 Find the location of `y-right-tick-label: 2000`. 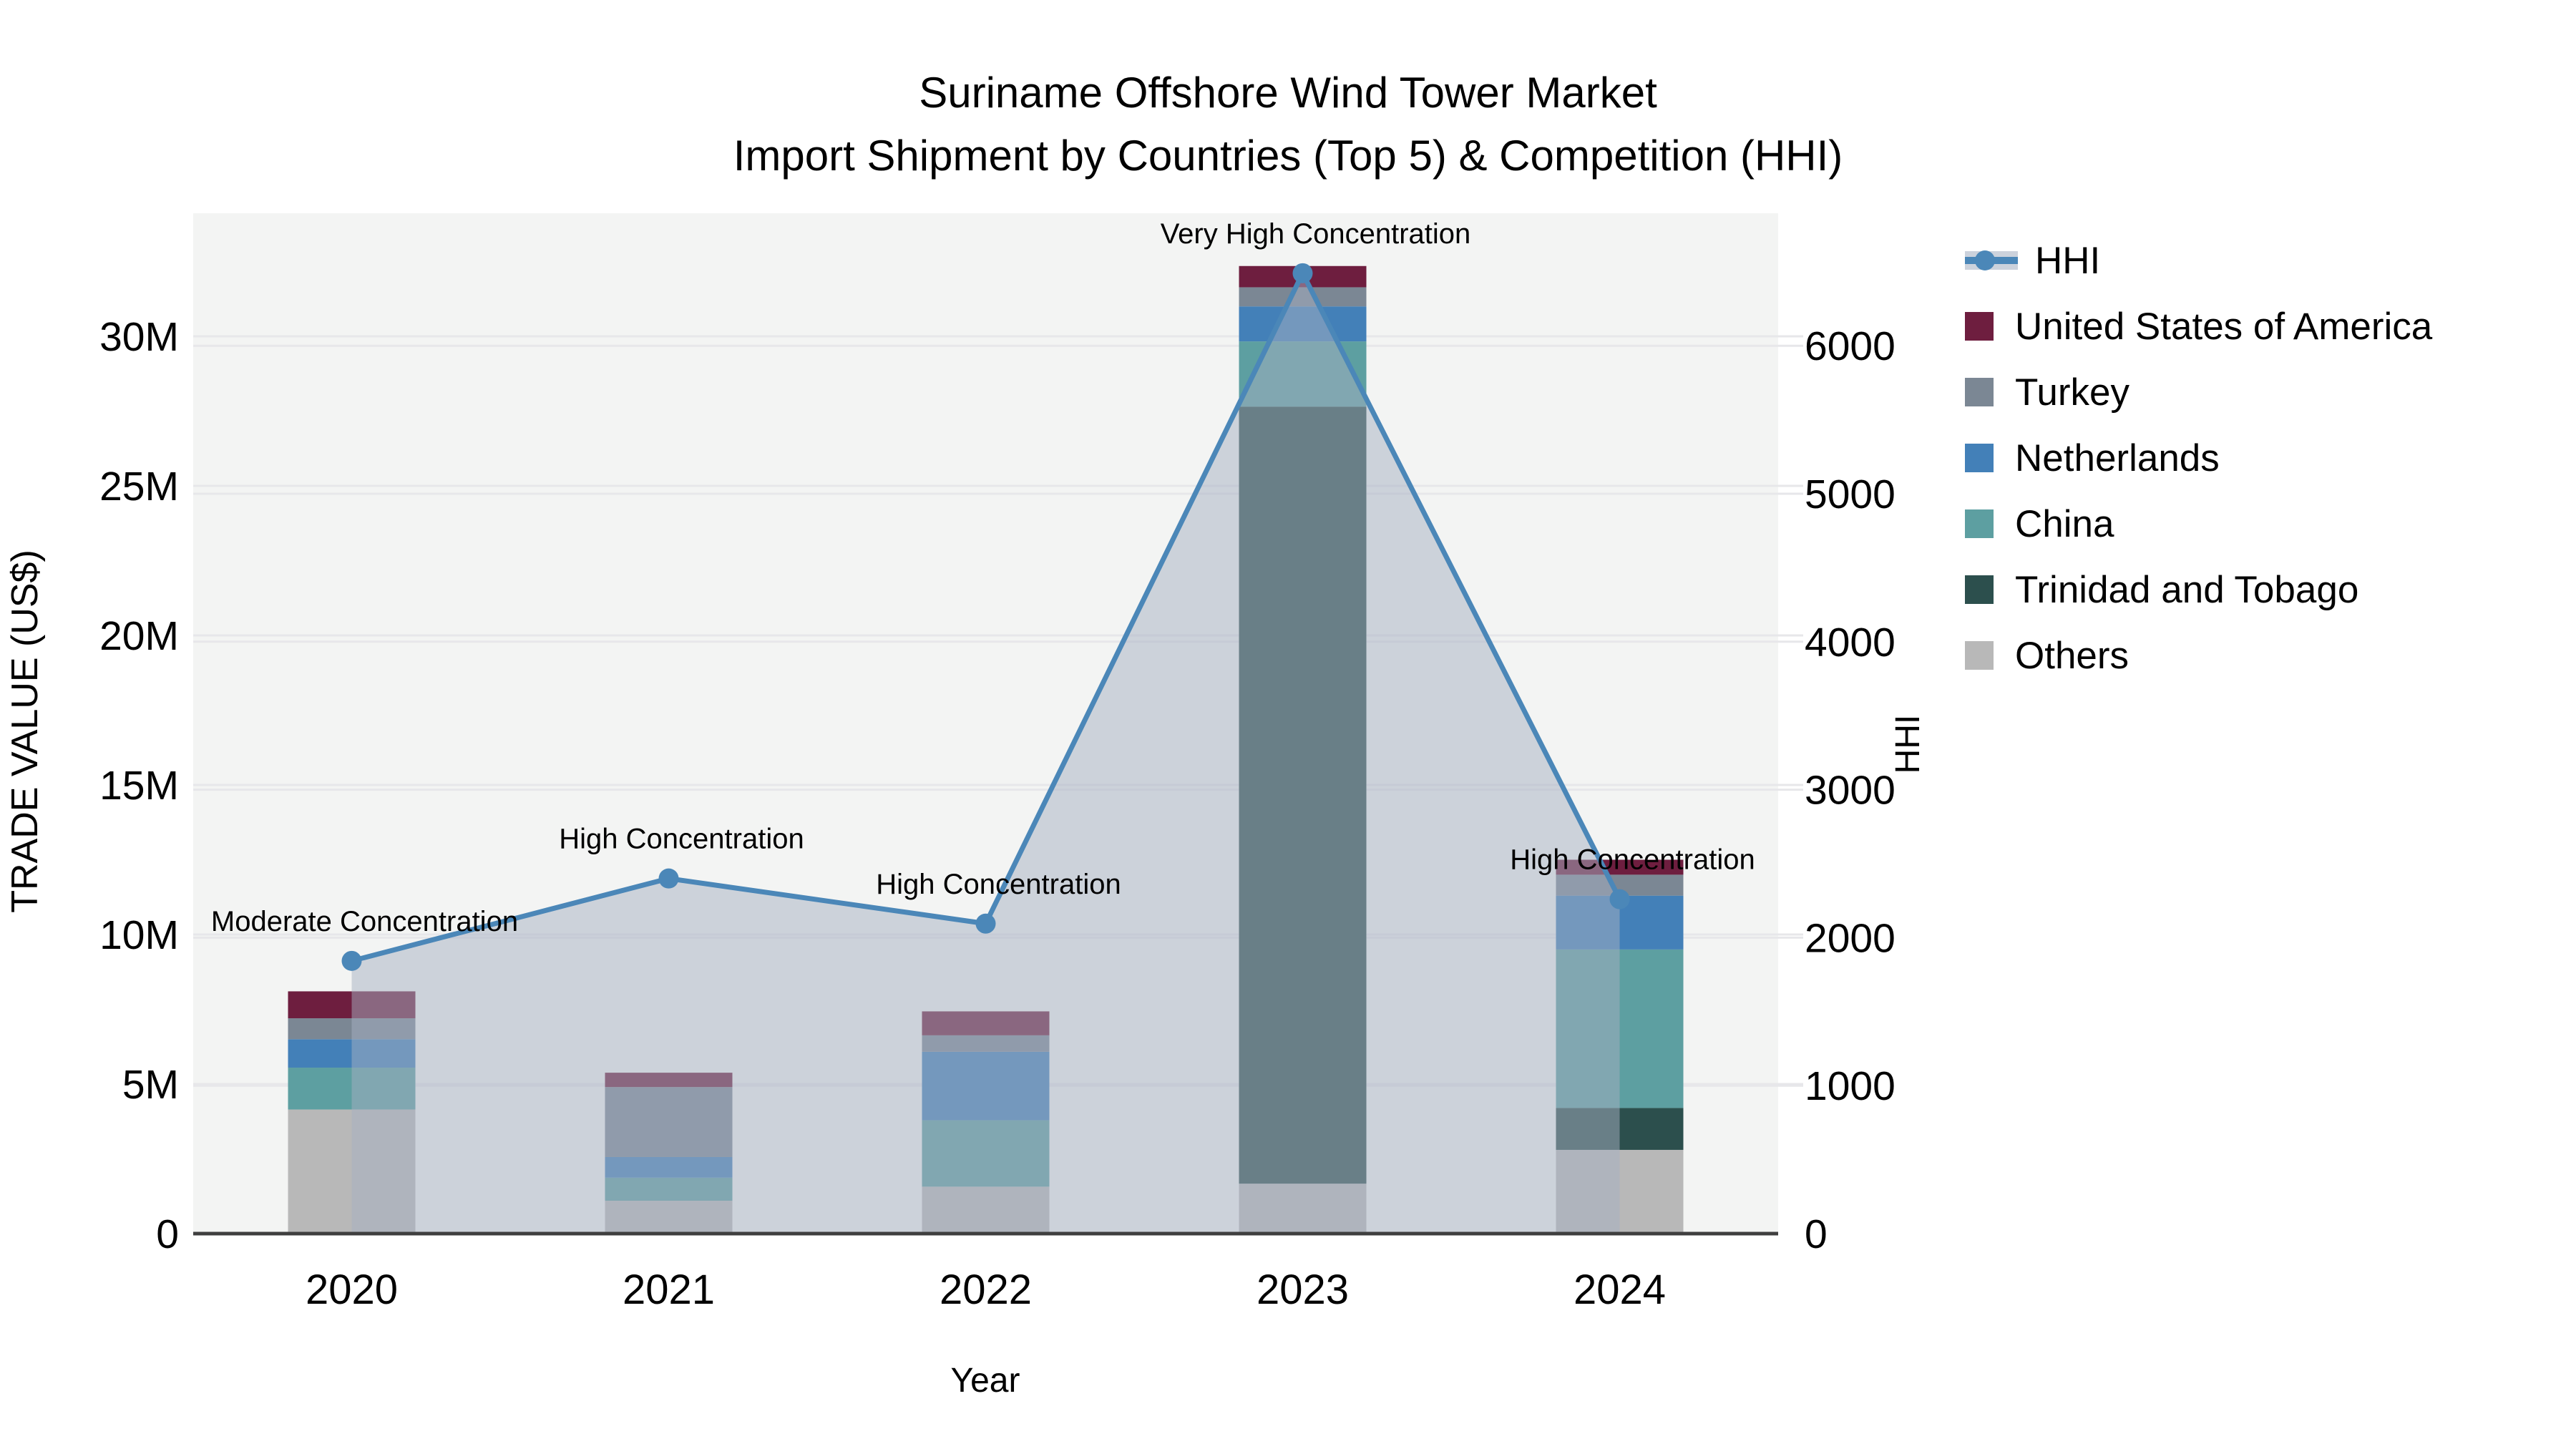

y-right-tick-label: 2000 is located at coordinates (1850, 938).